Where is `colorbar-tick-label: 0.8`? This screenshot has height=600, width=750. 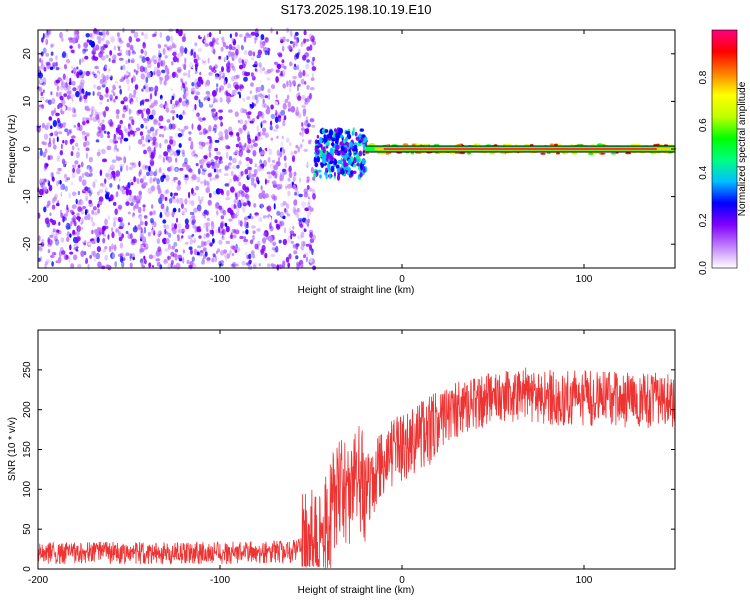
colorbar-tick-label: 0.8 is located at coordinates (703, 77).